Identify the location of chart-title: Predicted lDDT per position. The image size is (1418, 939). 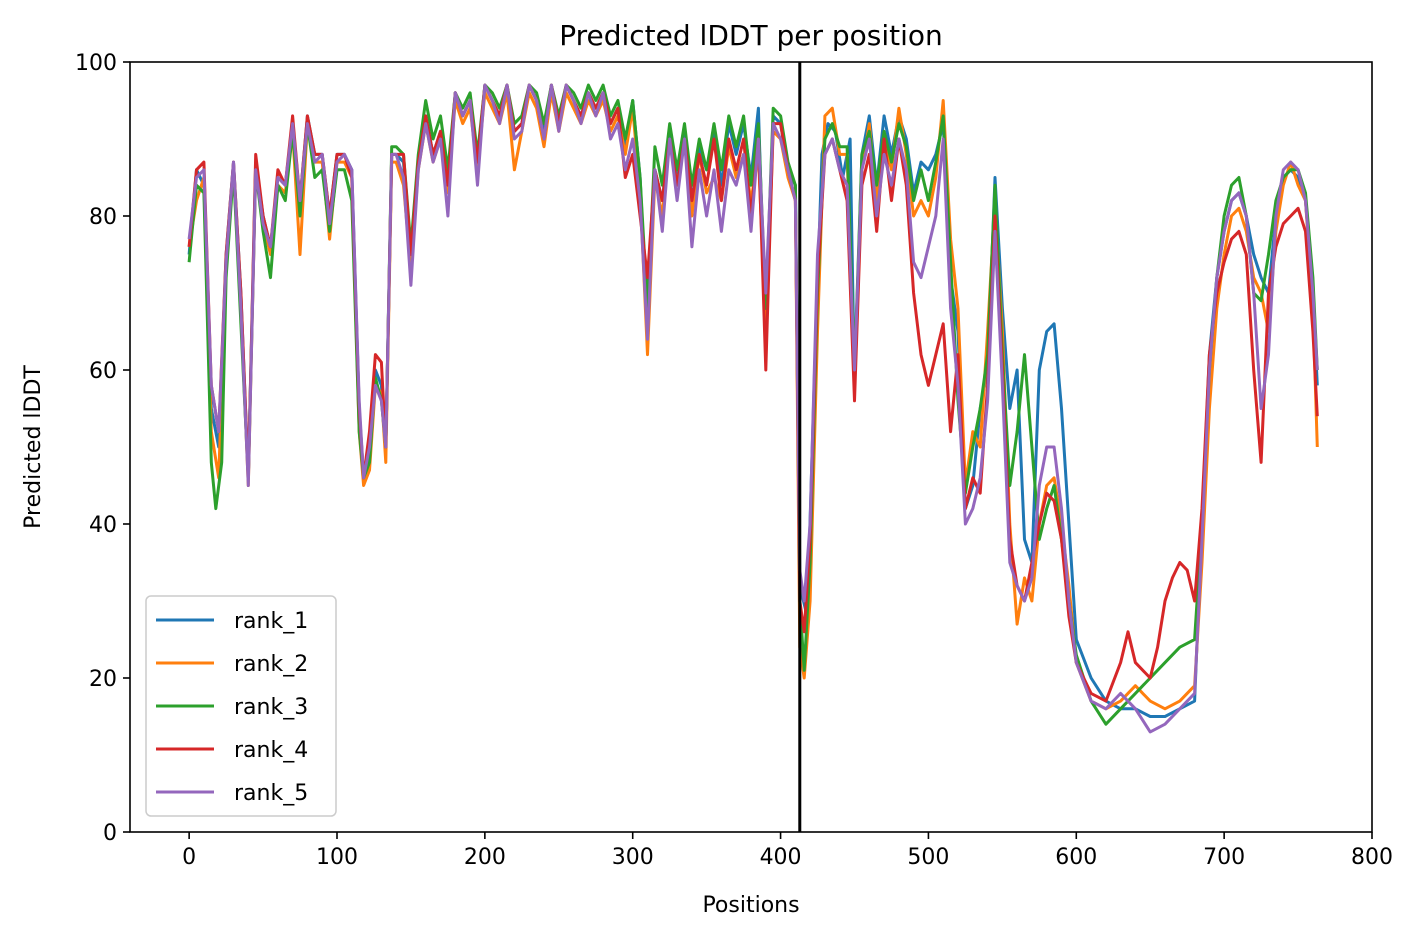
(751, 35).